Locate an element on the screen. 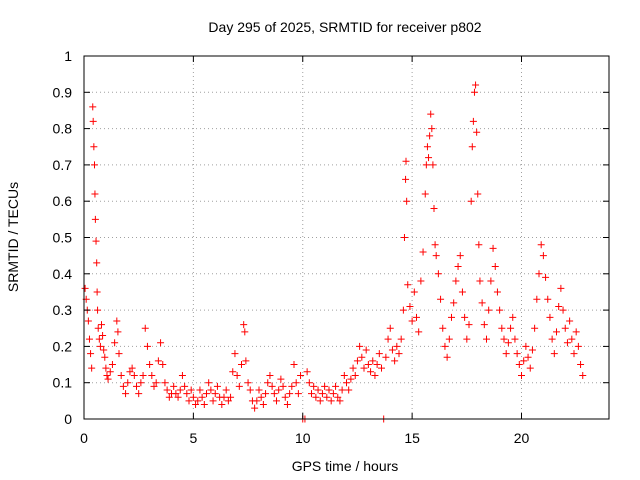 Image resolution: width=640 pixels, height=480 pixels. y-tick-label: 0.7 is located at coordinates (63, 165).